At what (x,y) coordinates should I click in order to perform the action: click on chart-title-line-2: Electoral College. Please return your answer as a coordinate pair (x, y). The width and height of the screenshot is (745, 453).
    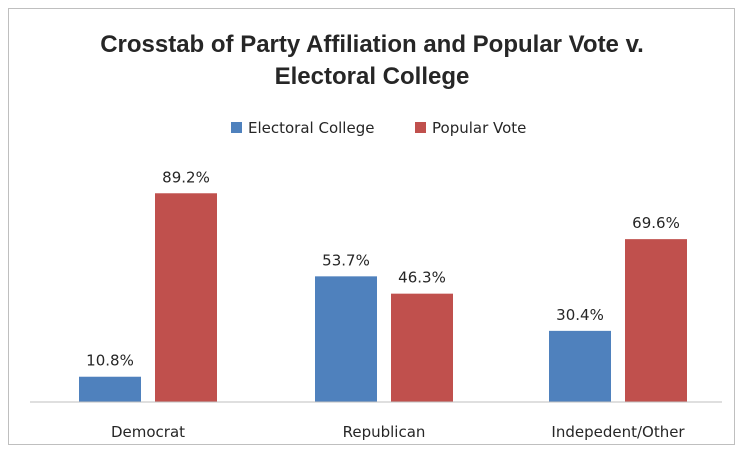
    Looking at the image, I should click on (372, 76).